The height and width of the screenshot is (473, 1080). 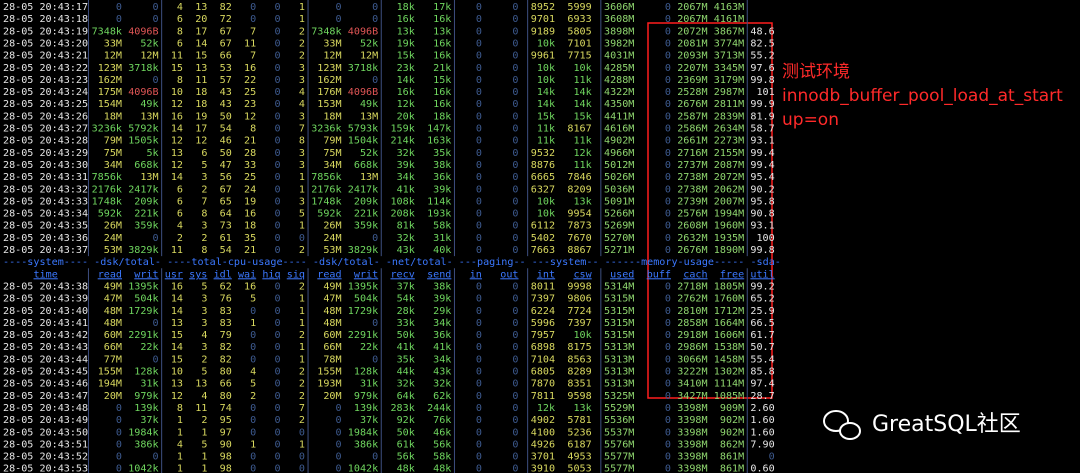 What do you see at coordinates (302, 129) in the screenshot?
I see `cell: 7` at bounding box center [302, 129].